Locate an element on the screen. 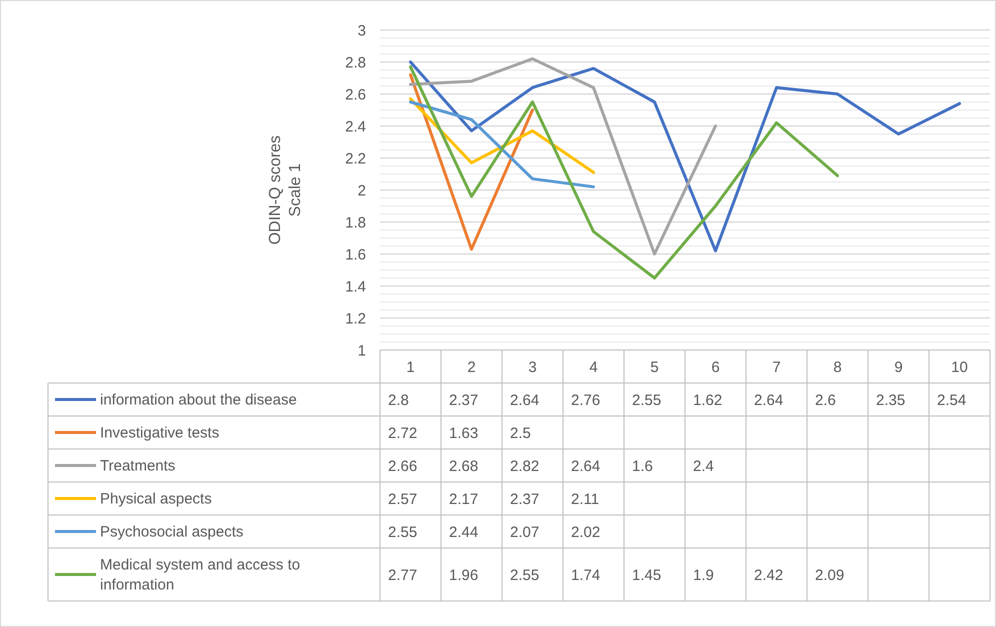  y-tick-label: 3 is located at coordinates (362, 31).